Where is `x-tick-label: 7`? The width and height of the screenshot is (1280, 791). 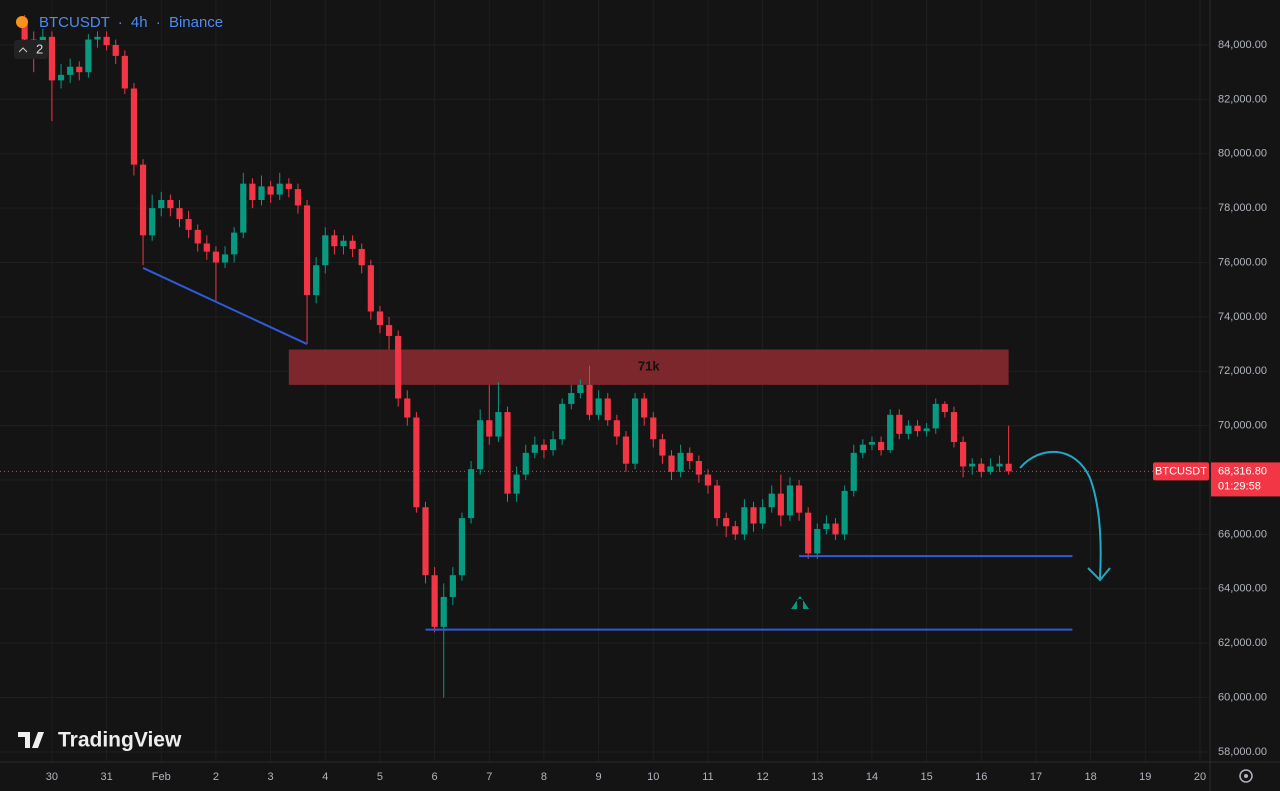
x-tick-label: 7 is located at coordinates (489, 777).